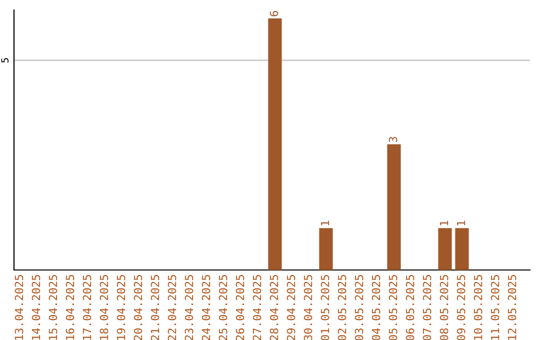 The height and width of the screenshot is (340, 540). Describe the element at coordinates (444, 307) in the screenshot. I see `x-tick-label: 08.05.2025` at that location.